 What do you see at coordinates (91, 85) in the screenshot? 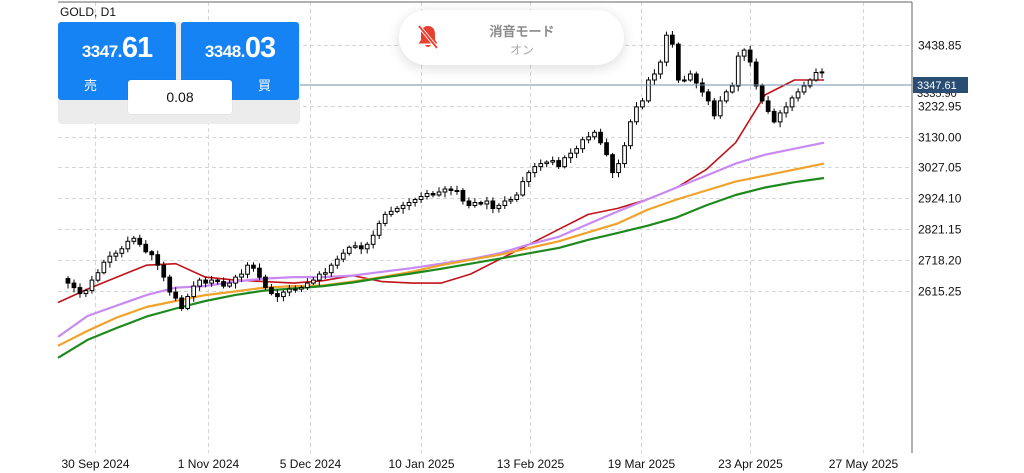
I see `sell-label: 売` at bounding box center [91, 85].